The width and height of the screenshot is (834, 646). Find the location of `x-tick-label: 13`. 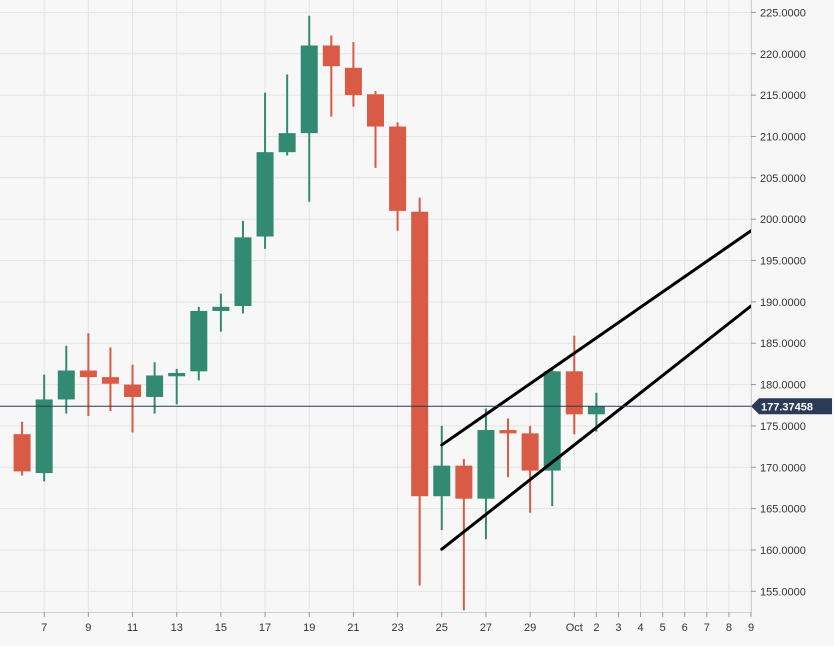

x-tick-label: 13 is located at coordinates (177, 628).